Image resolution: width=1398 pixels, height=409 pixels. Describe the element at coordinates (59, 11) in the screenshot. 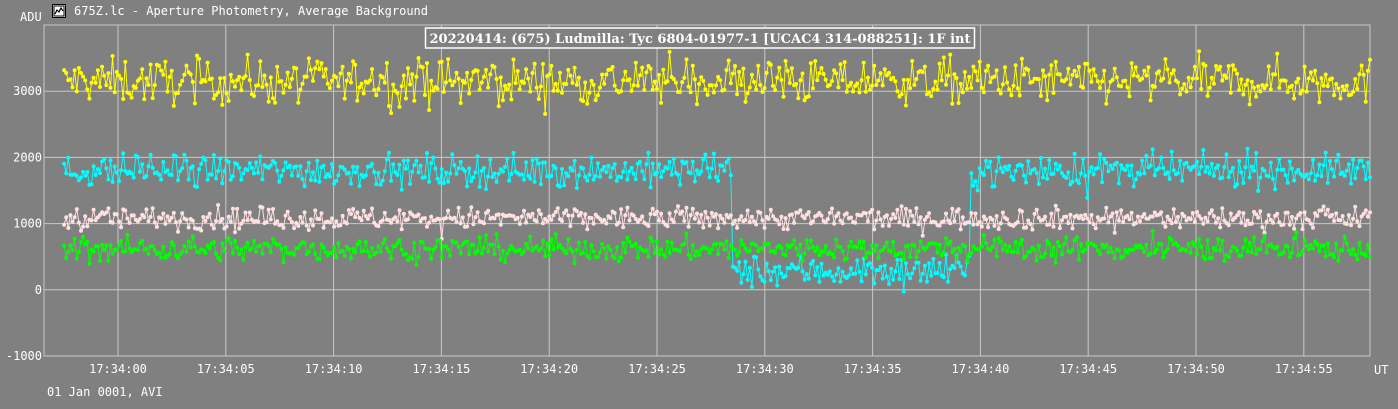

I see `lightcurve-app-icon` at that location.